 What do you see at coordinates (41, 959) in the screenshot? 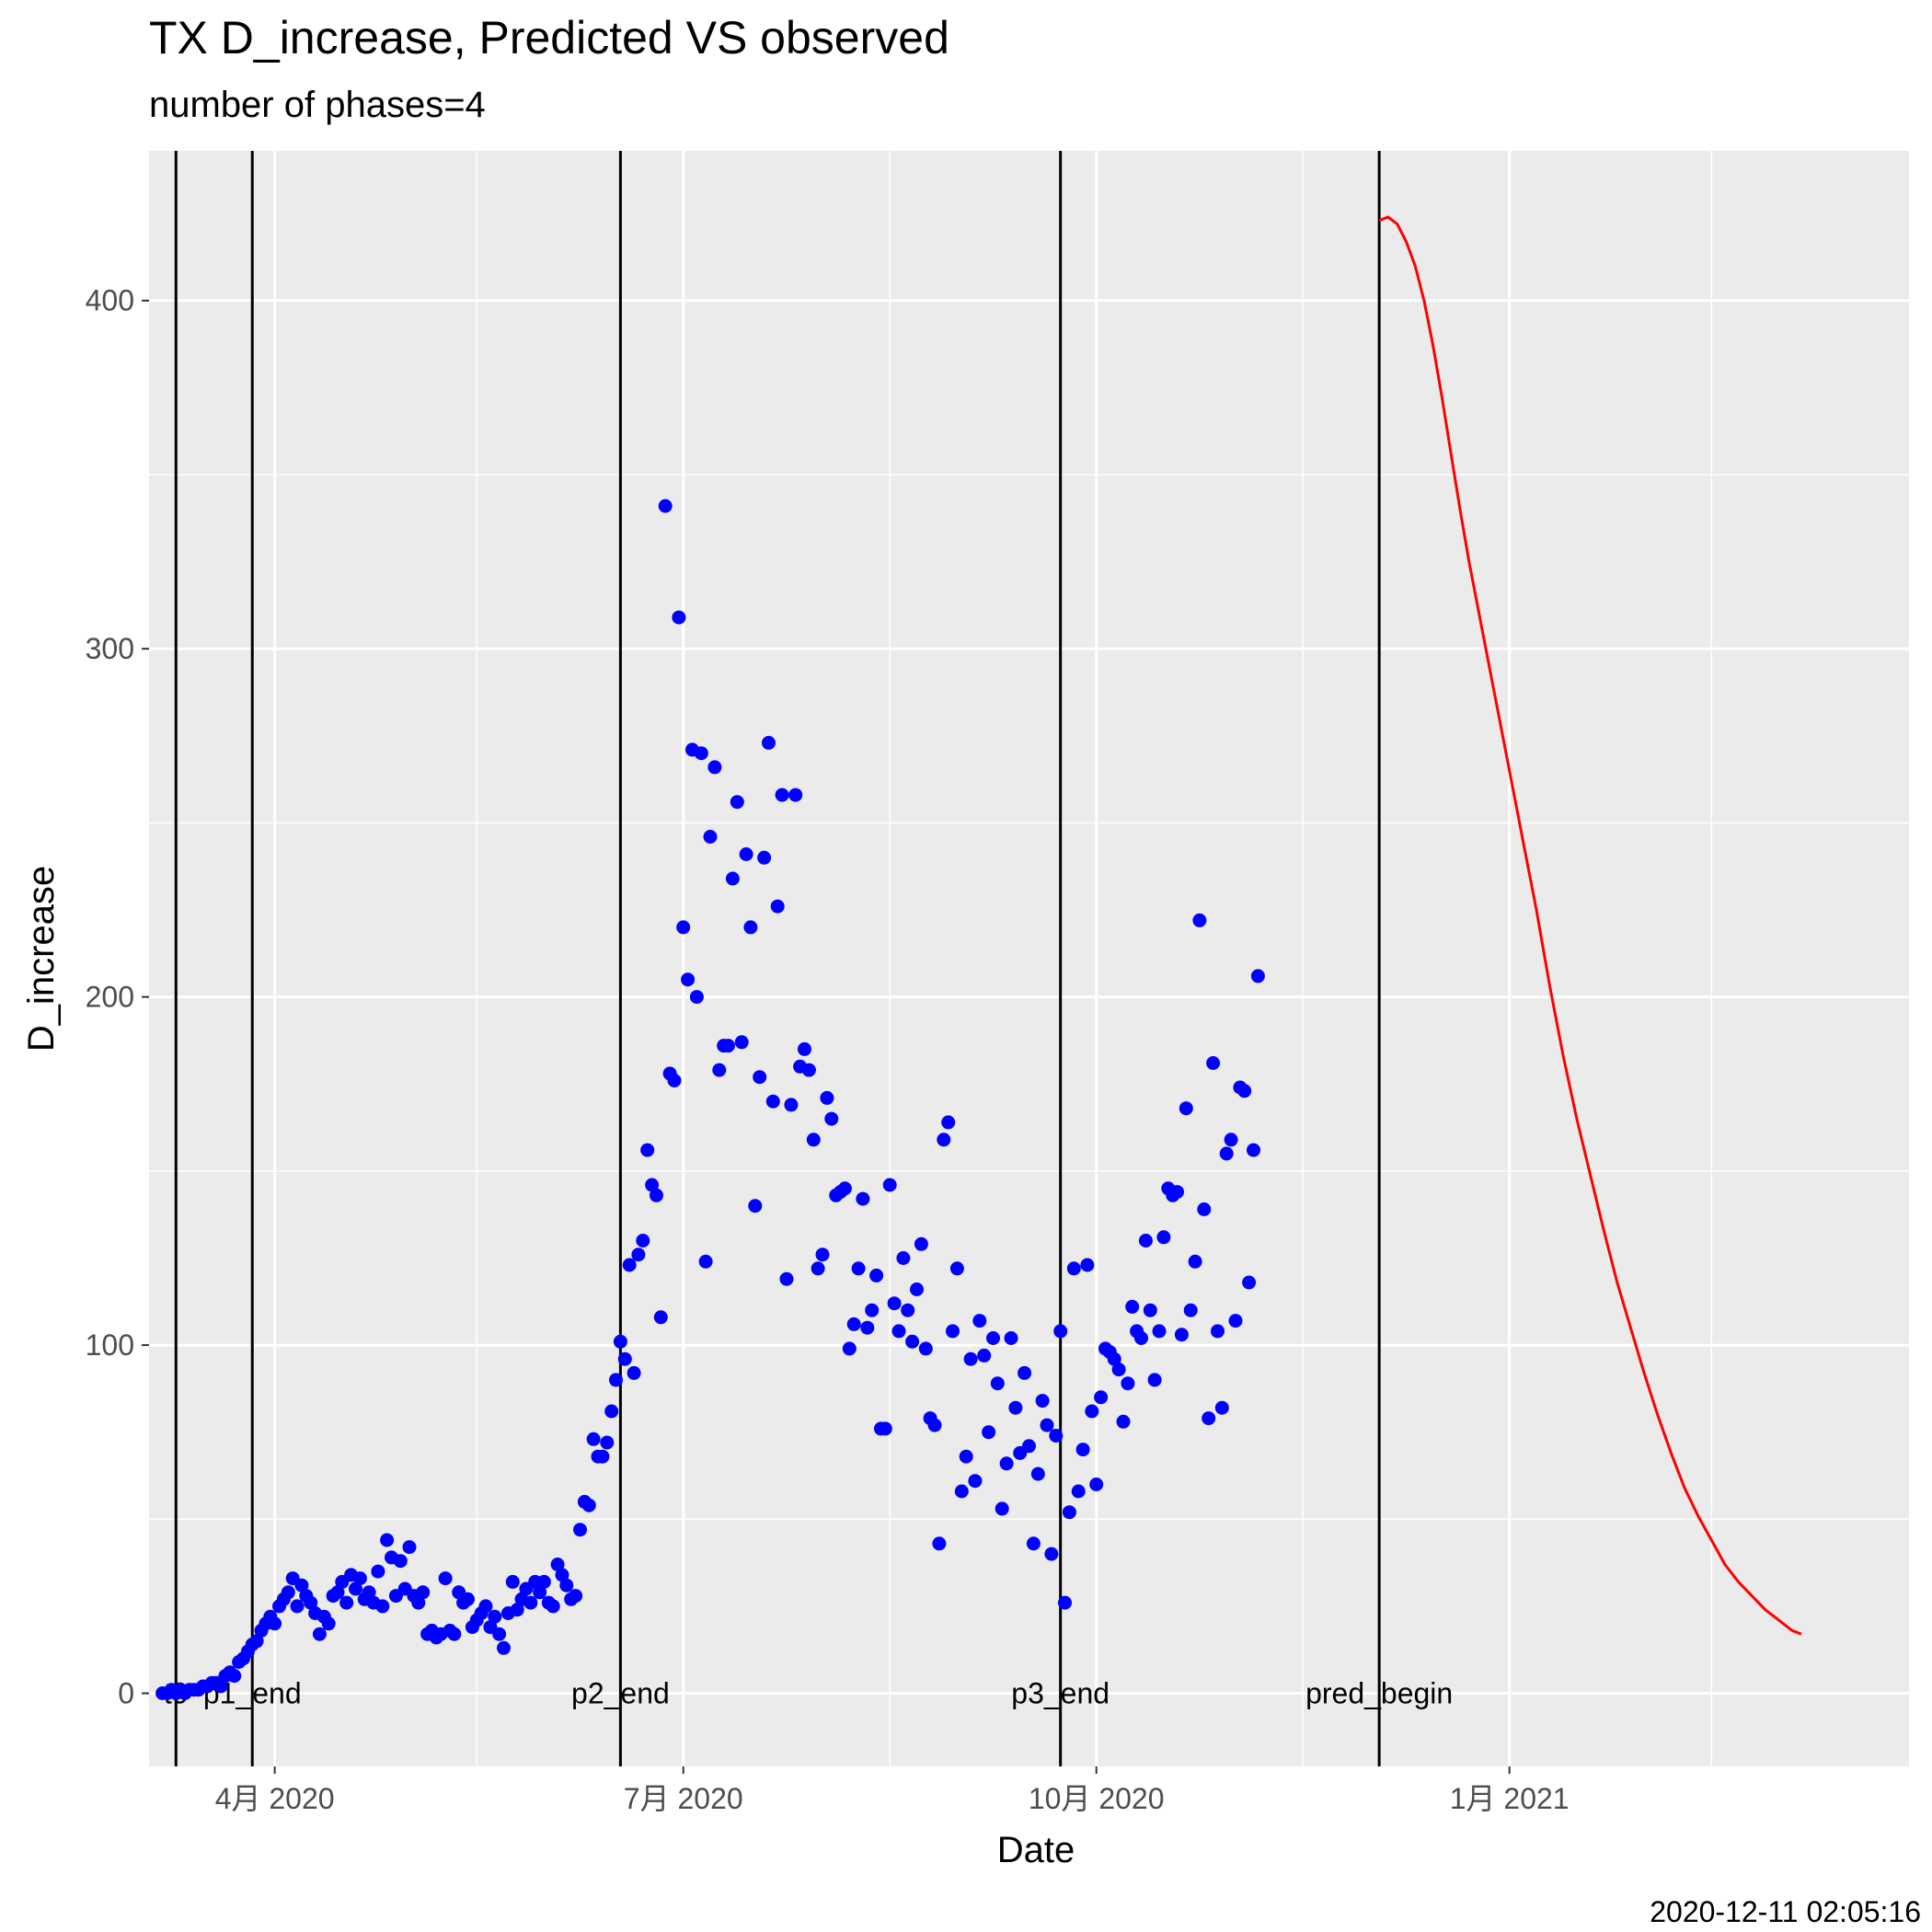
I see `y-axis-title: D_increase` at bounding box center [41, 959].